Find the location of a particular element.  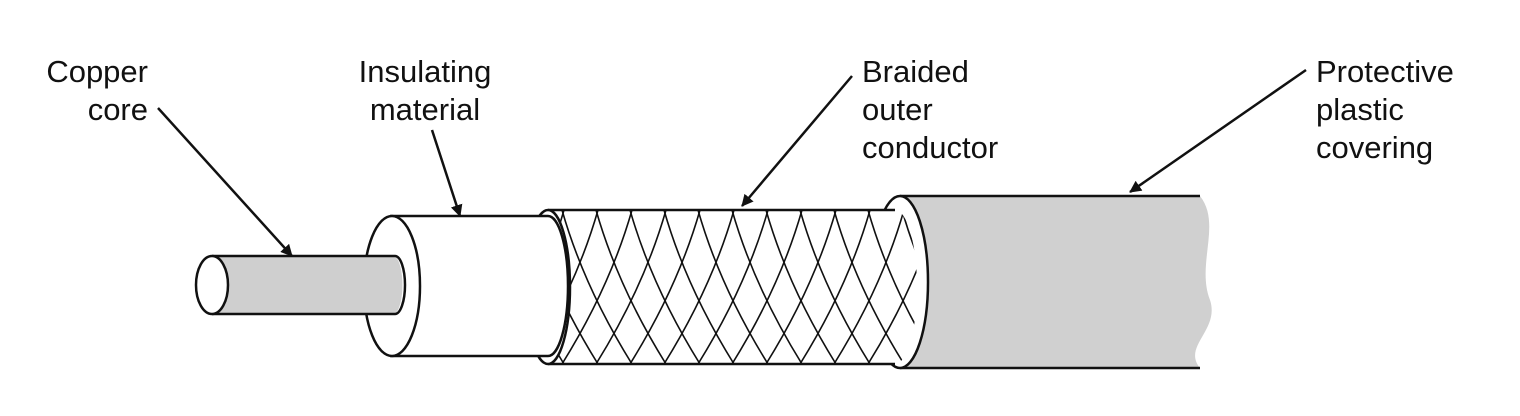

label-insulating-material-line1: Insulating is located at coordinates (425, 71).